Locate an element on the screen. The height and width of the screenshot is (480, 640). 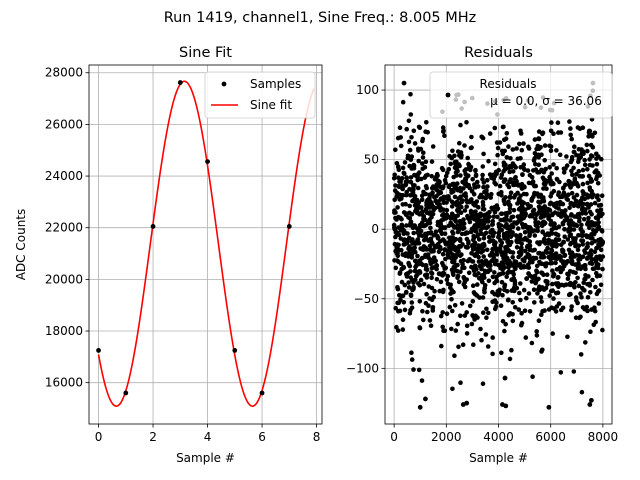
x-tick-label: 4 is located at coordinates (208, 437).